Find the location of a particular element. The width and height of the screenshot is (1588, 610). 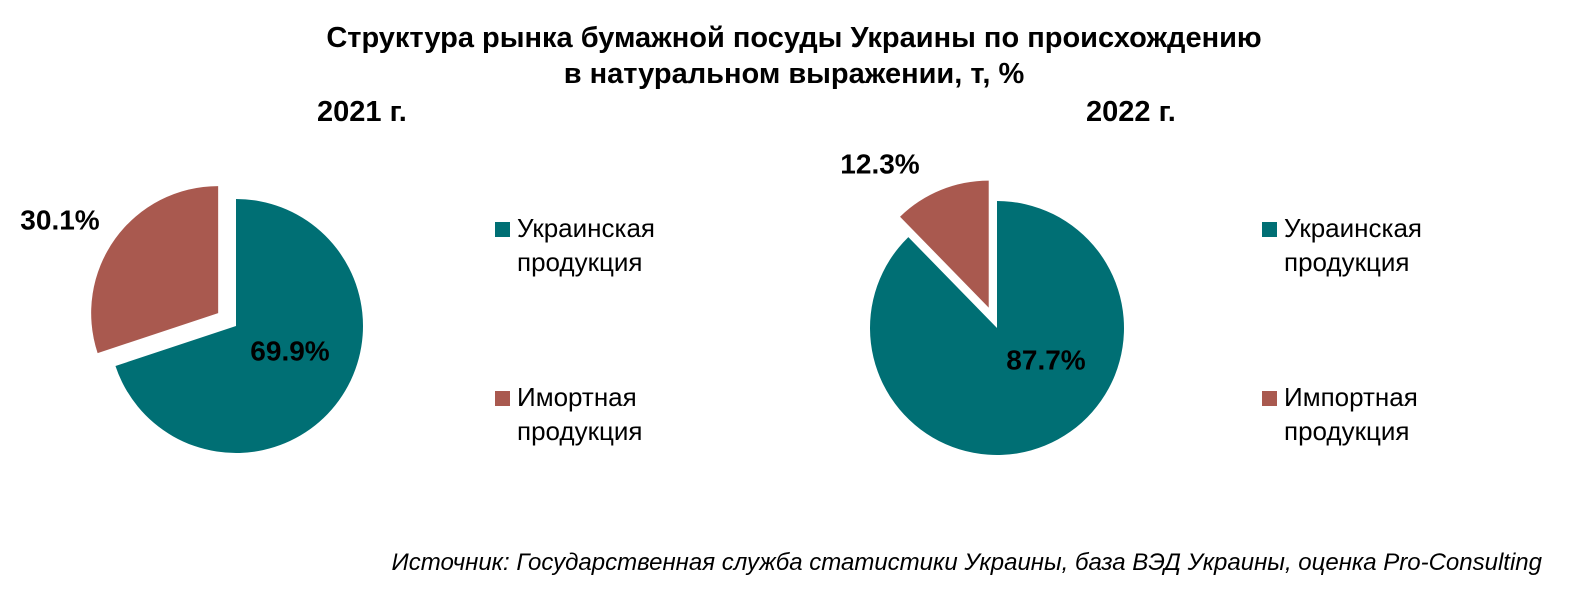

pie-slice-import-2021 is located at coordinates (155, 270).